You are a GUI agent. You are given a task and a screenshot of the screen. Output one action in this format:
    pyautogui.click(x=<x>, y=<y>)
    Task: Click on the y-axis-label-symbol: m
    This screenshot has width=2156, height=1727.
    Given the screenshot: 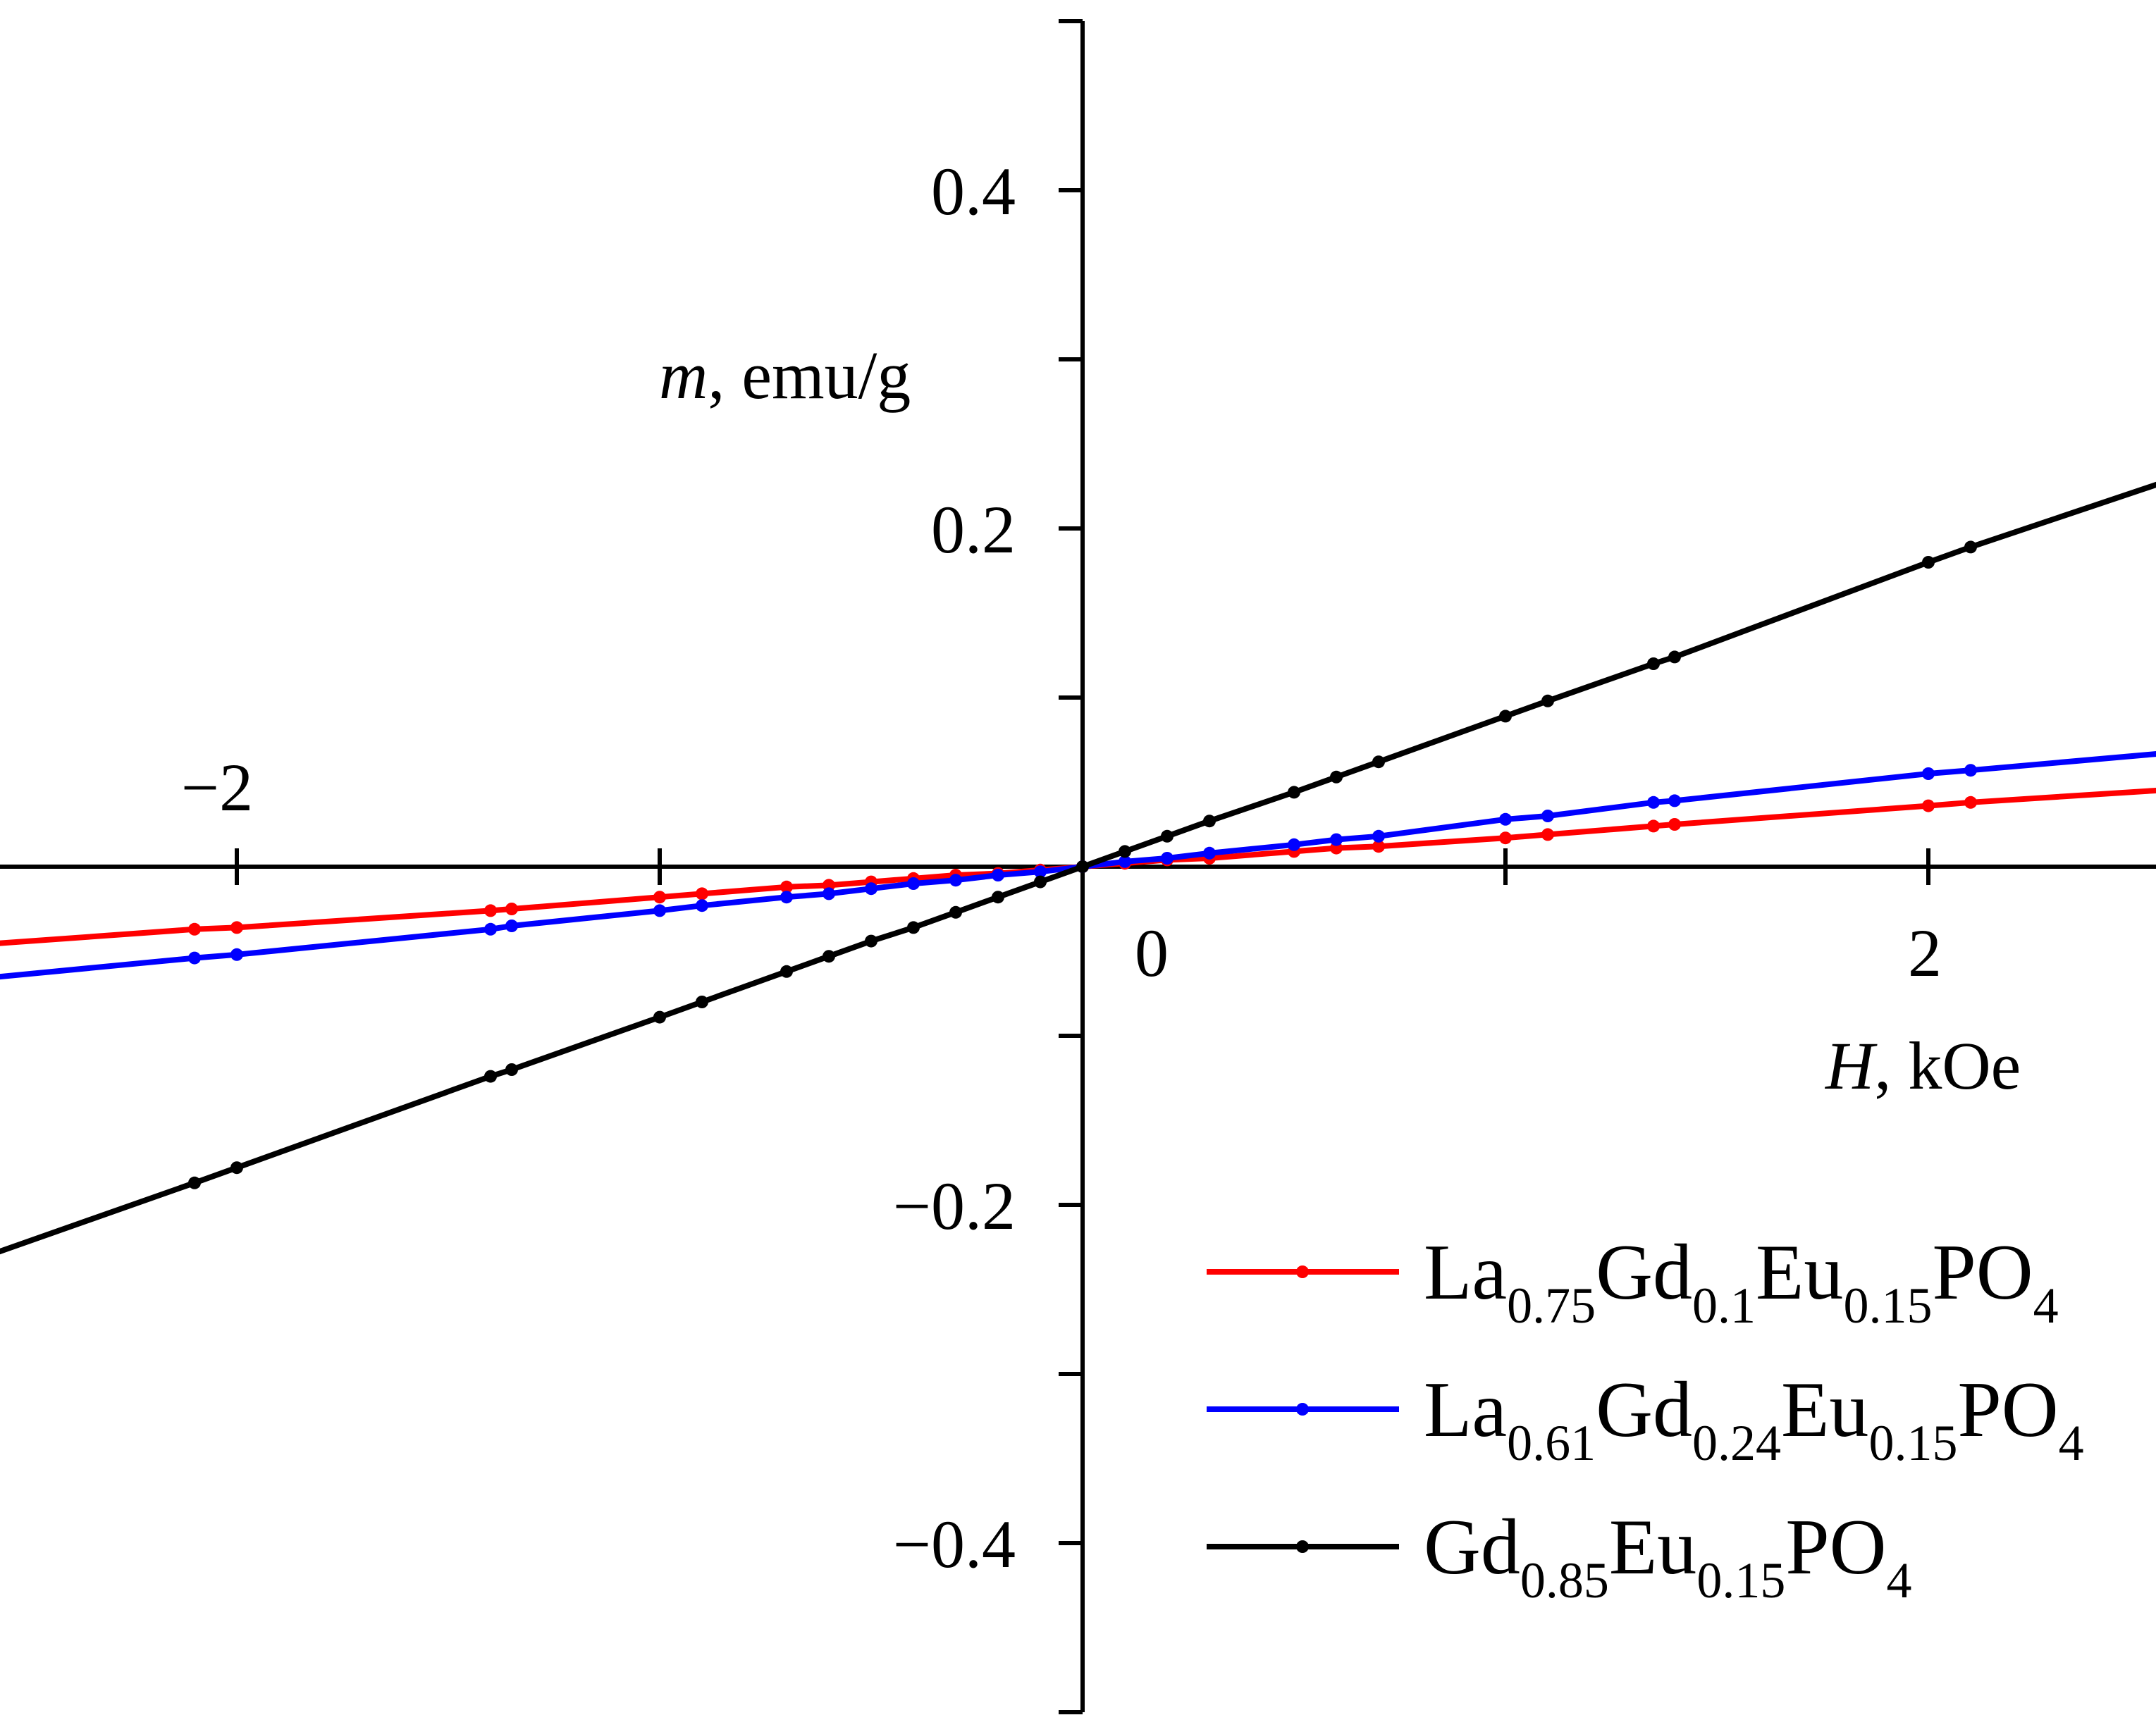 What is the action you would take?
    pyautogui.click(x=683, y=375)
    